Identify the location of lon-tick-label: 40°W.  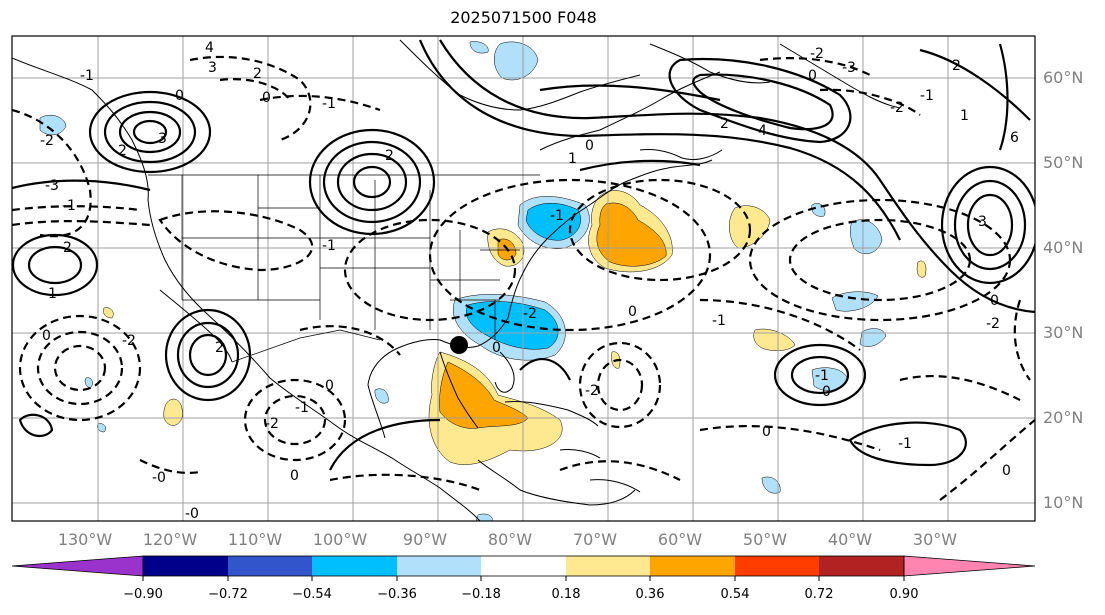
(850, 539).